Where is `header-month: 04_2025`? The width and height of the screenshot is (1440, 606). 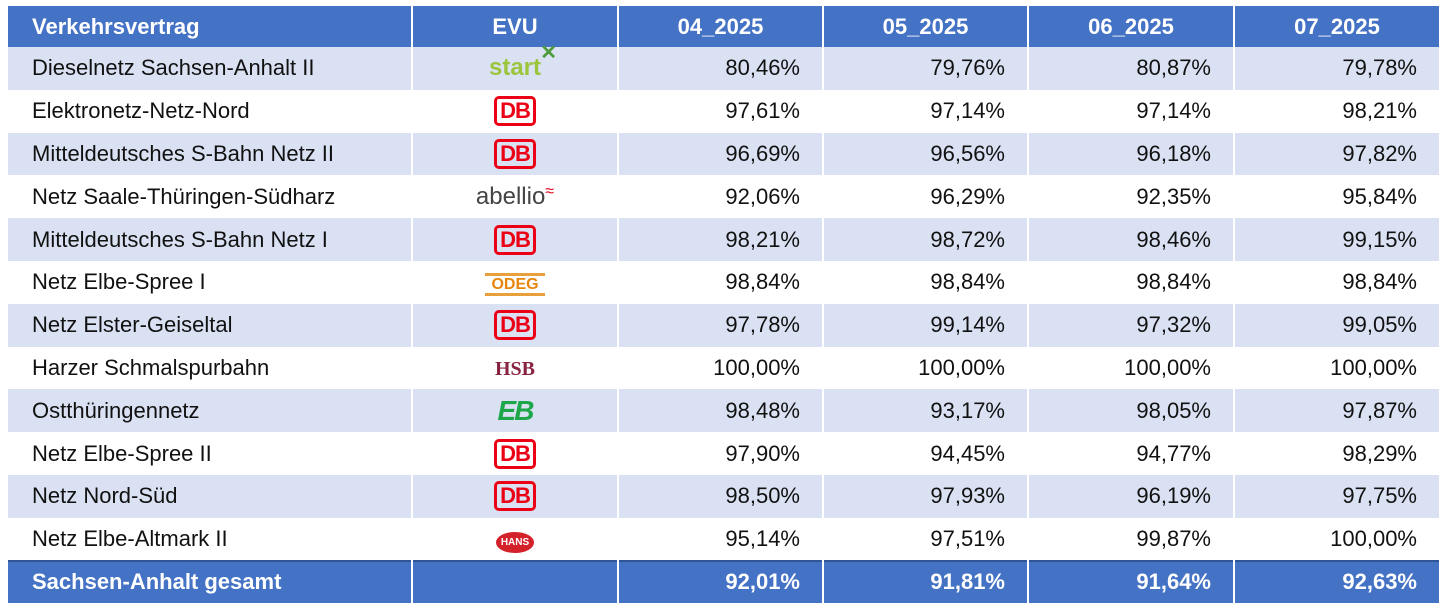 header-month: 04_2025 is located at coordinates (720, 26).